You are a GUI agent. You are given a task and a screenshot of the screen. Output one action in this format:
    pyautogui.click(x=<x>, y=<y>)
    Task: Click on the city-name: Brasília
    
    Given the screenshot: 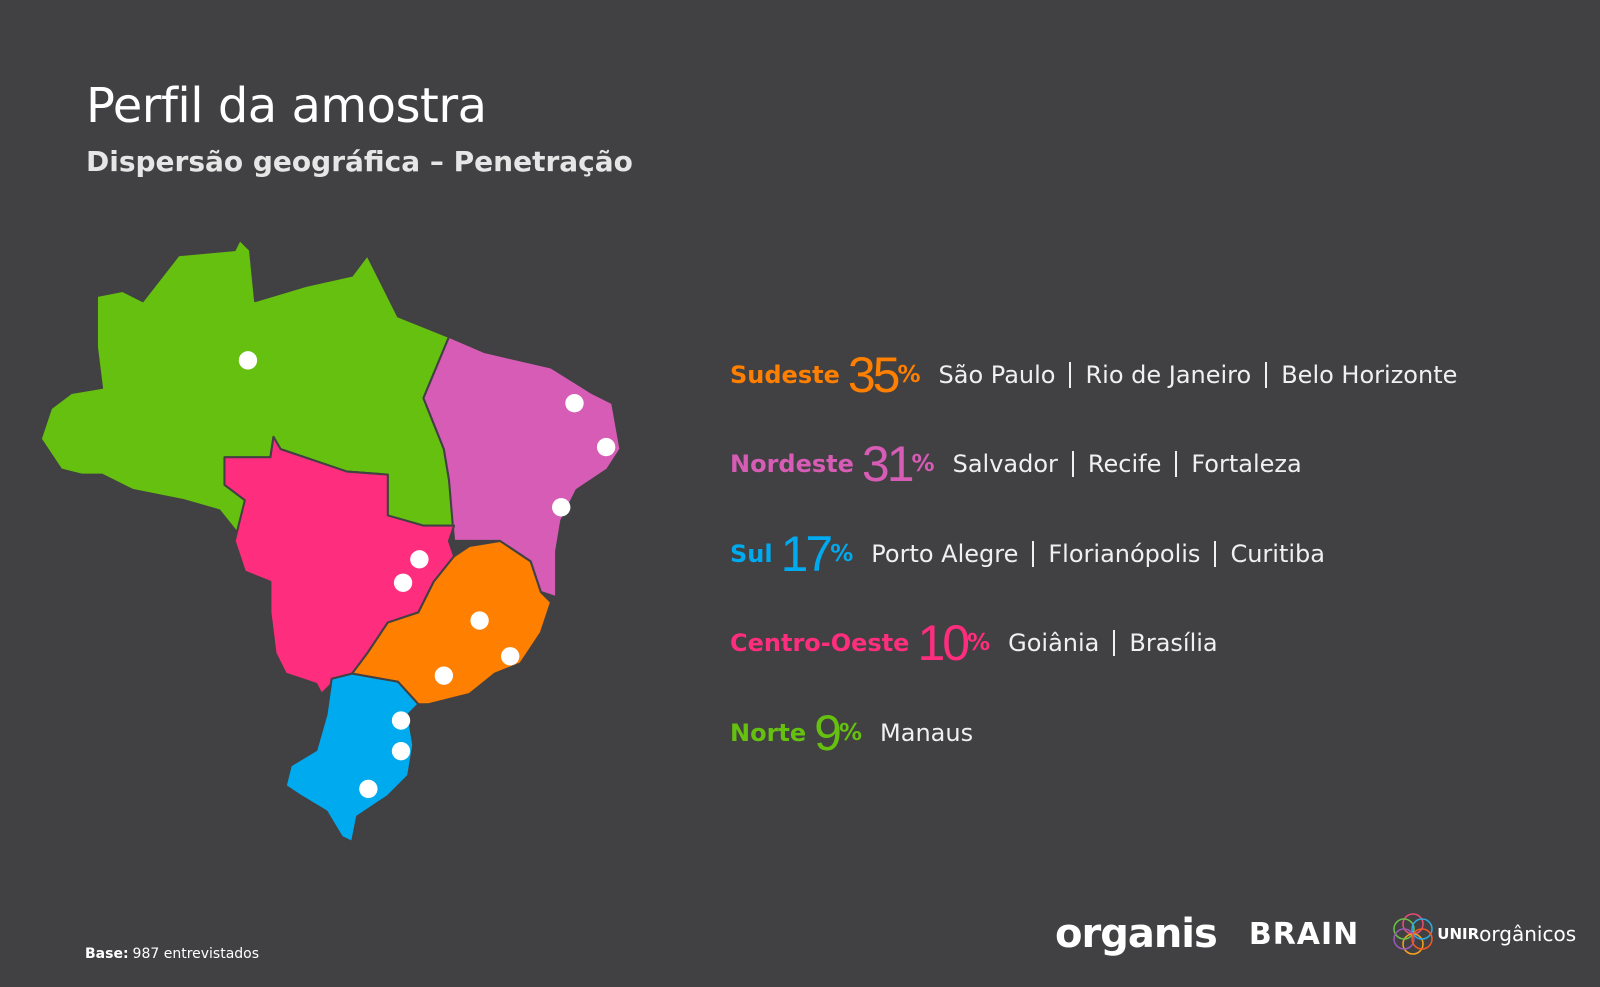 What is the action you would take?
    pyautogui.click(x=1173, y=643)
    